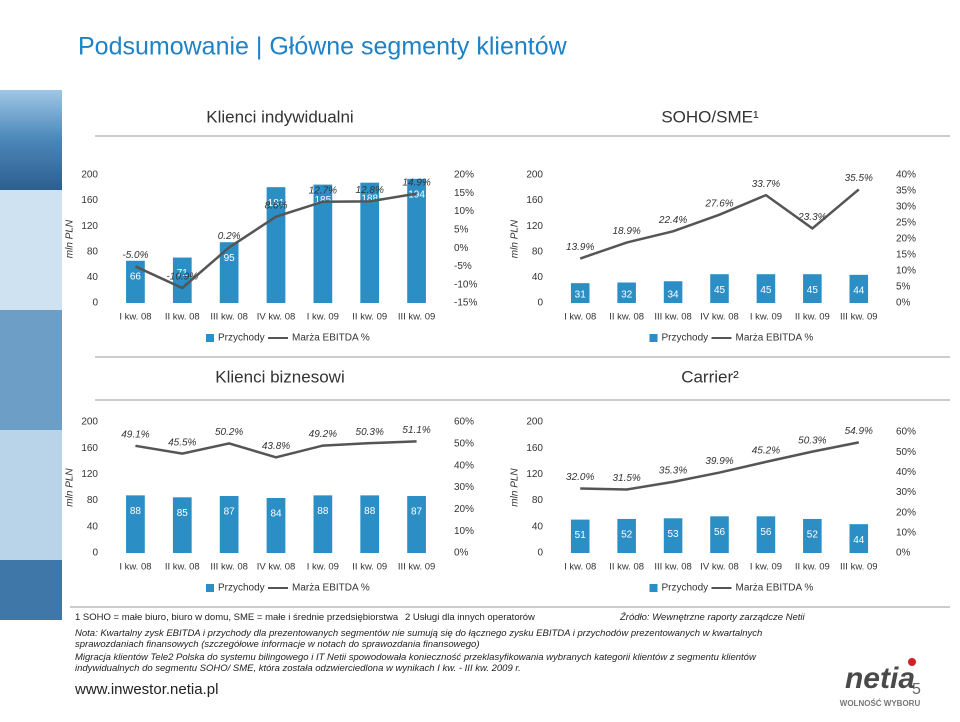 This screenshot has height=722, width=960. I want to click on bar-label: 56, so click(766, 532).